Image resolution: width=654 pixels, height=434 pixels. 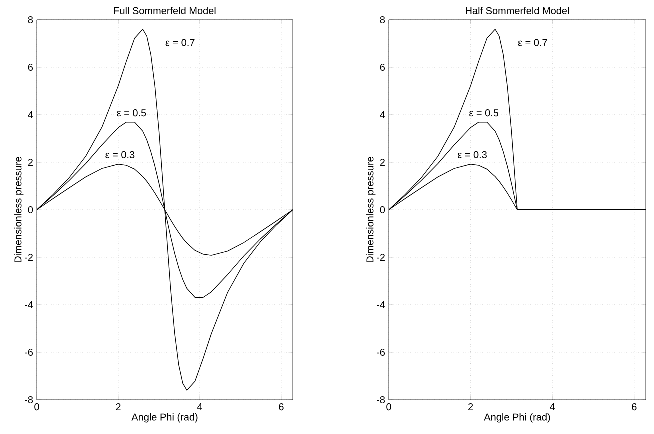 I want to click on chart-title: Half Sommerfeld Model, so click(x=518, y=10).